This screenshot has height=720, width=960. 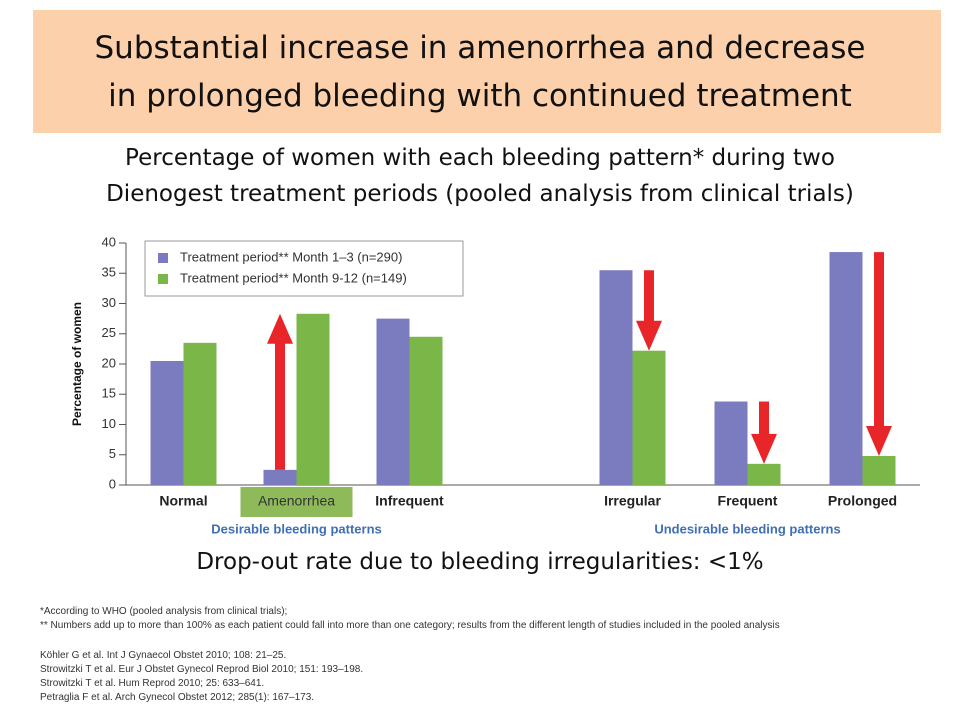 I want to click on y-tick-label: 25, so click(x=109, y=332).